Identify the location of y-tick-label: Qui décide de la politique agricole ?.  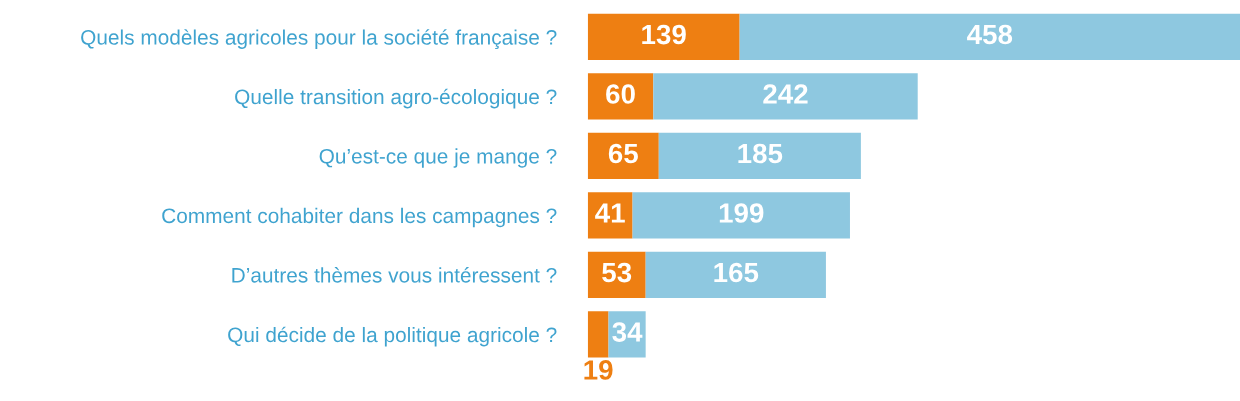
(392, 336).